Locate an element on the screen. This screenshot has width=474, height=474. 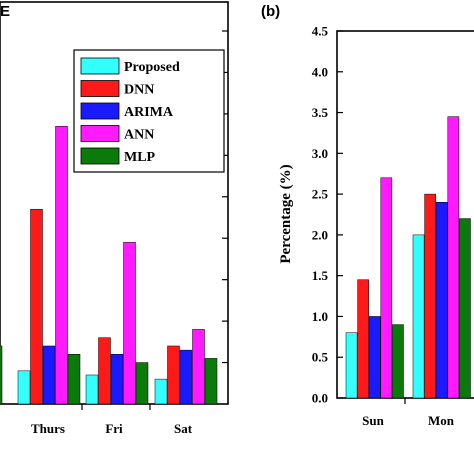
legend: Proposed DNN ARIMA ANN MLP is located at coordinates (149, 111).